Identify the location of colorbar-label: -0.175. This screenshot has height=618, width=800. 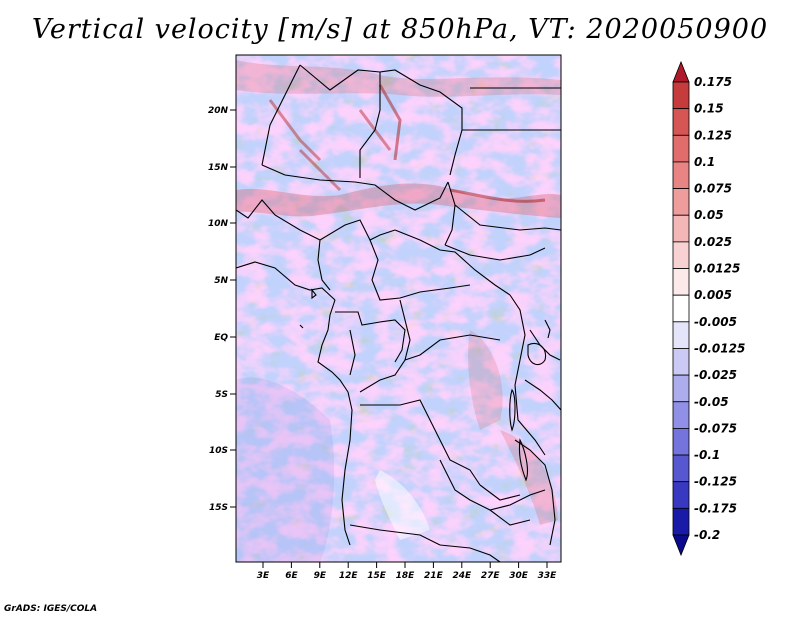
(715, 508).